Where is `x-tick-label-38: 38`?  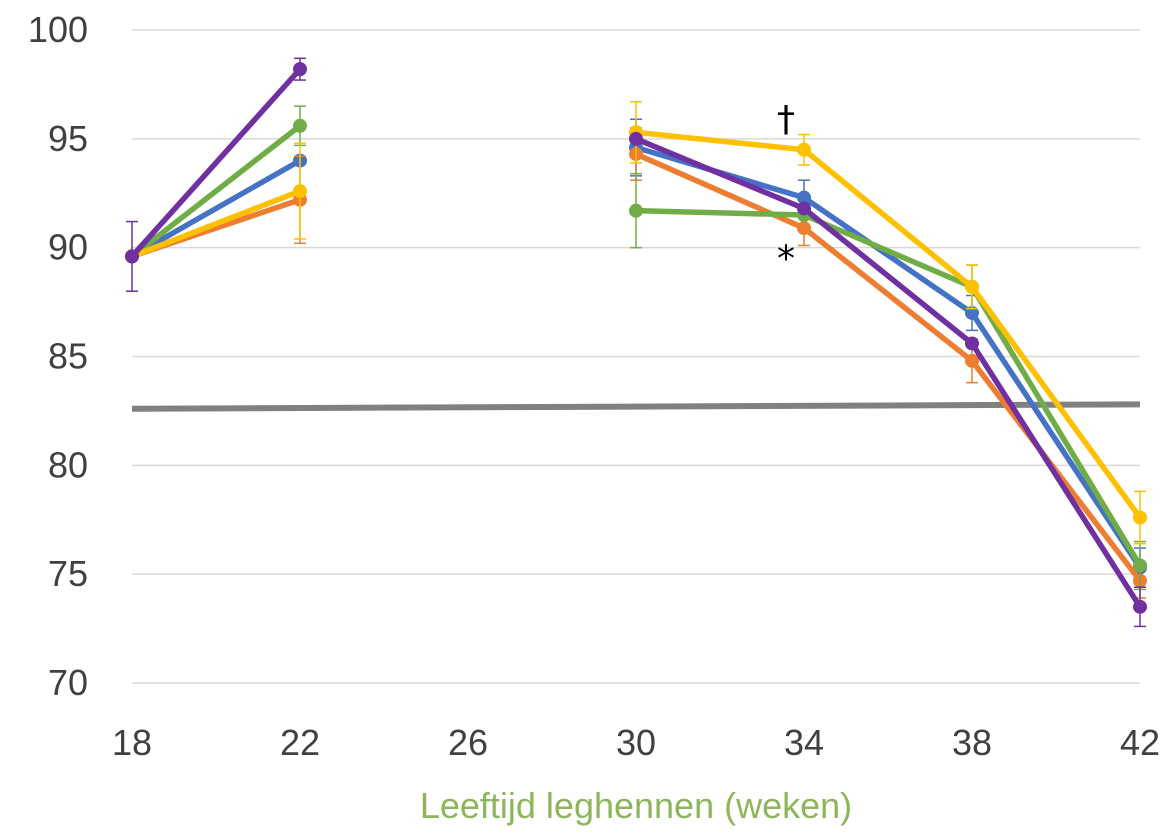 x-tick-label-38: 38 is located at coordinates (972, 742).